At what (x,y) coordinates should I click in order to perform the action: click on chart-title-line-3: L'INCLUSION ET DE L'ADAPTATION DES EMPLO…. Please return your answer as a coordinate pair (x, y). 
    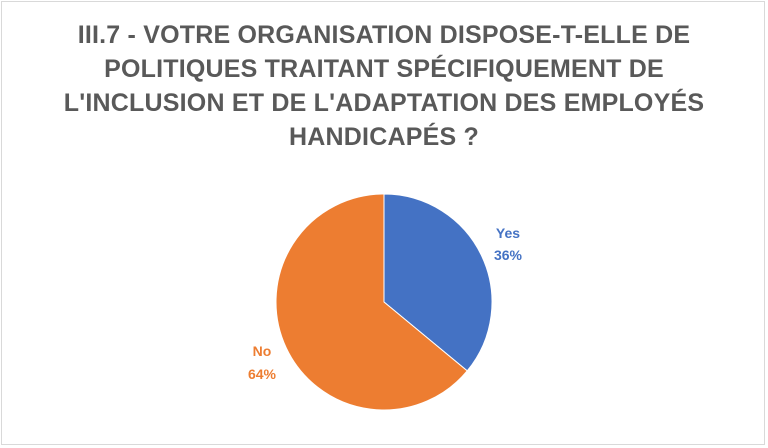
    Looking at the image, I should click on (384, 103).